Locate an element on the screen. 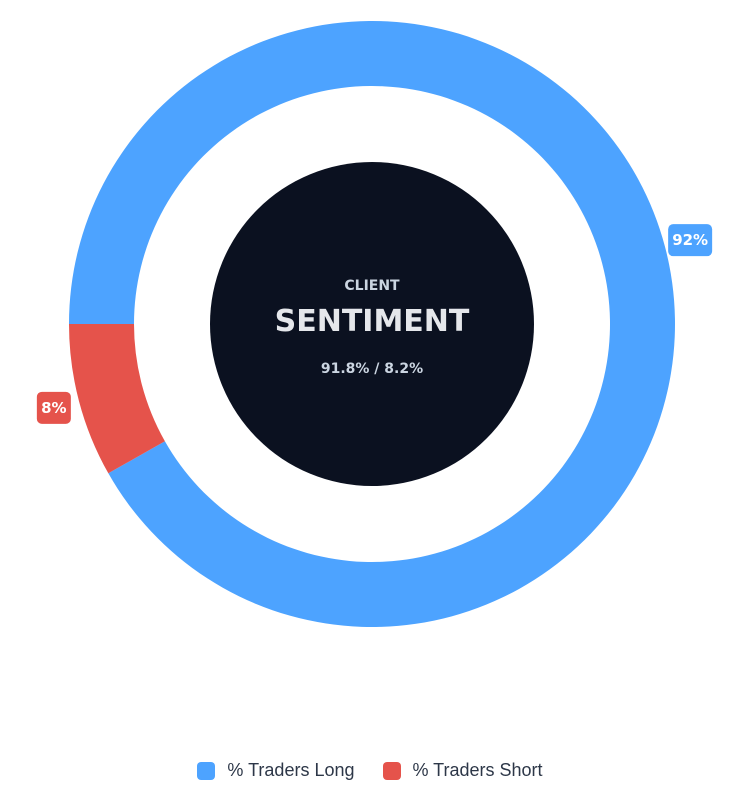 The image size is (740, 801). data-label-short: 8% is located at coordinates (53, 407).